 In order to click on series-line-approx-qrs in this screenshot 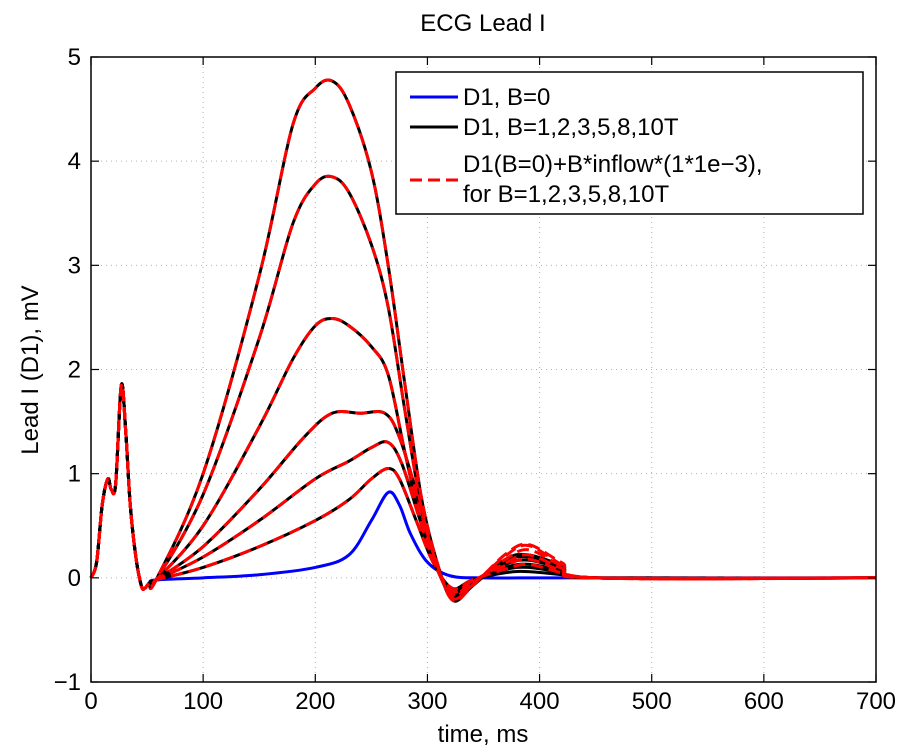, I will do `click(123, 486)`.